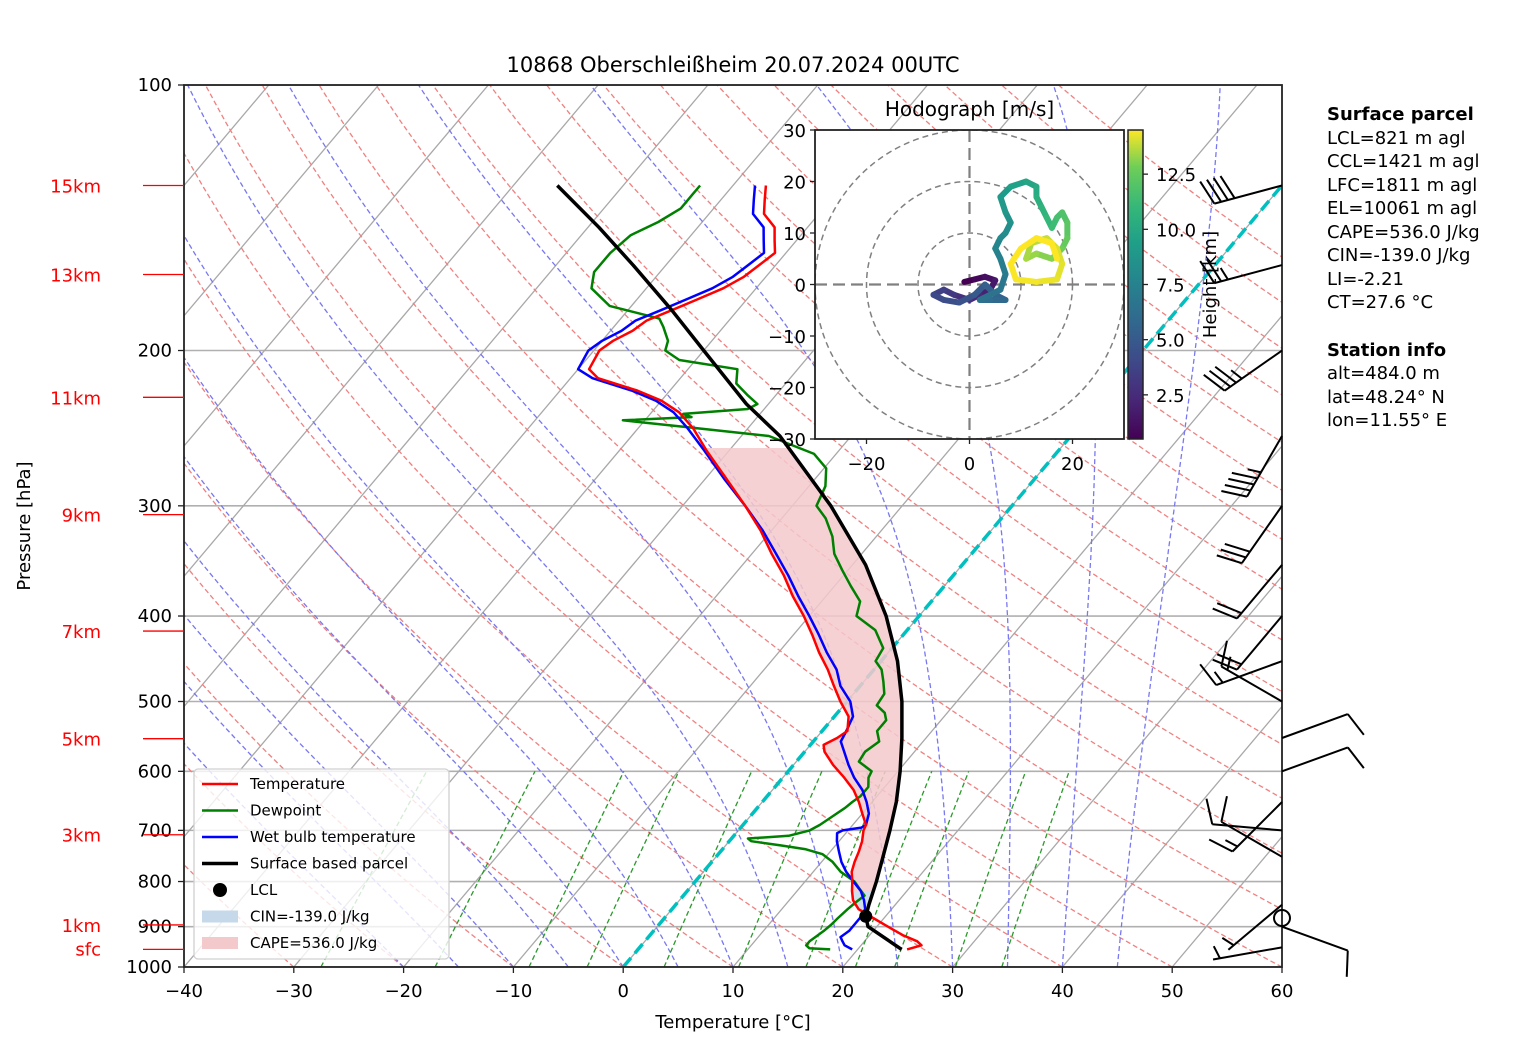 This screenshot has width=1517, height=1054. I want to click on y-tick-label: 400, so click(155, 616).